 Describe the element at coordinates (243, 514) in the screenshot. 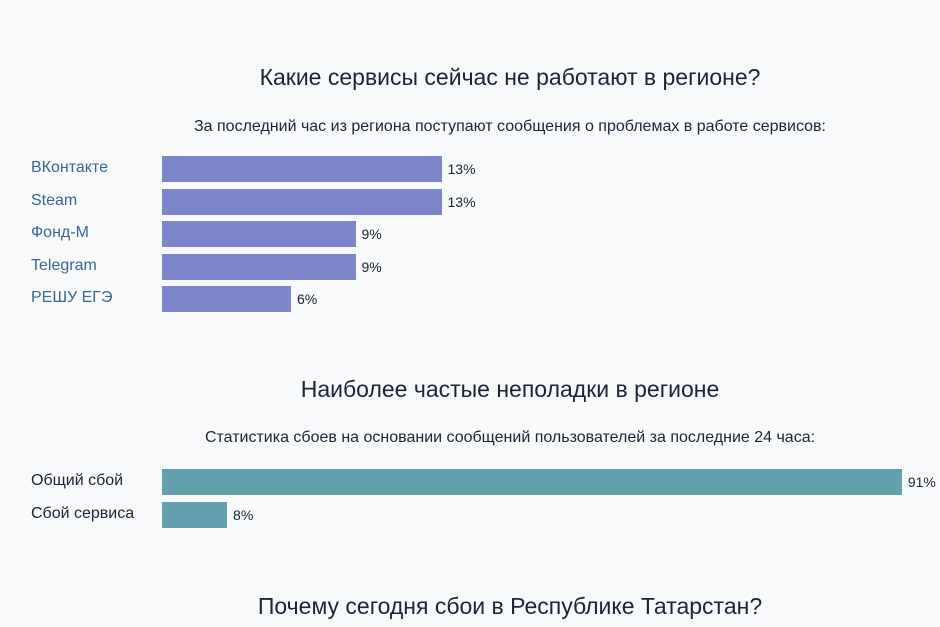

I see `bar-value-label: 8%` at that location.